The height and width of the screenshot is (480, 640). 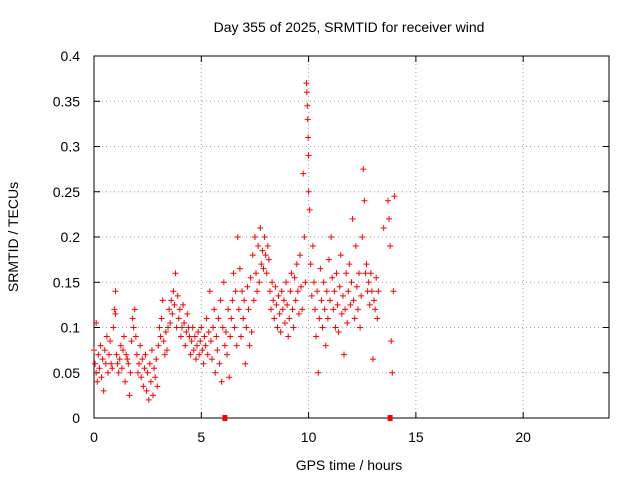 What do you see at coordinates (523, 437) in the screenshot?
I see `x-tick-label: 20` at bounding box center [523, 437].